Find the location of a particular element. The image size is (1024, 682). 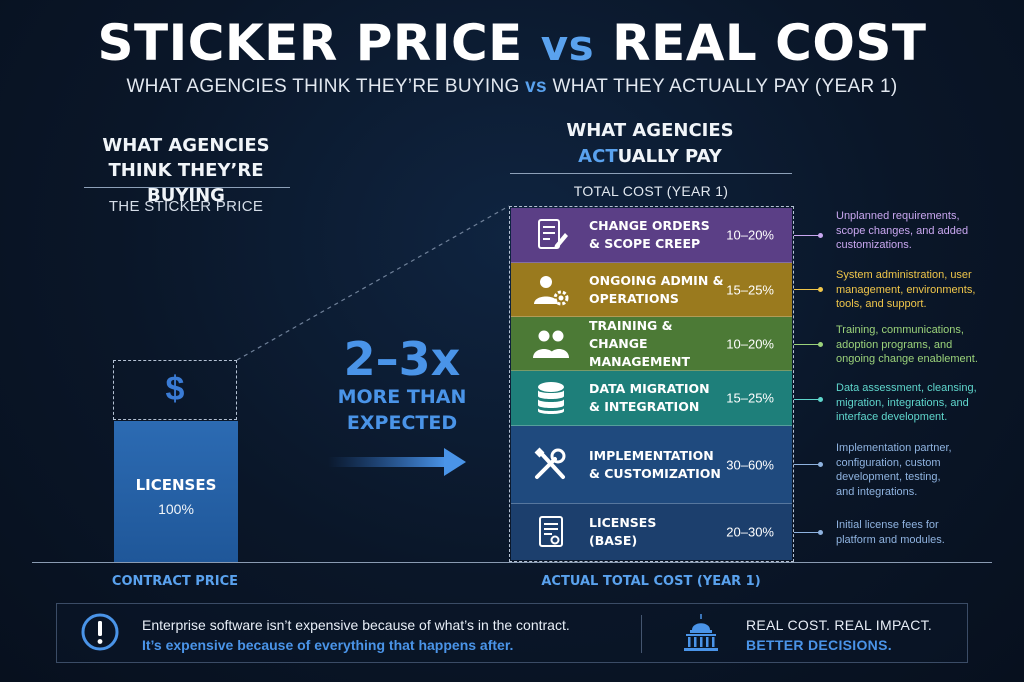

cost-stack is located at coordinates (651, 384).